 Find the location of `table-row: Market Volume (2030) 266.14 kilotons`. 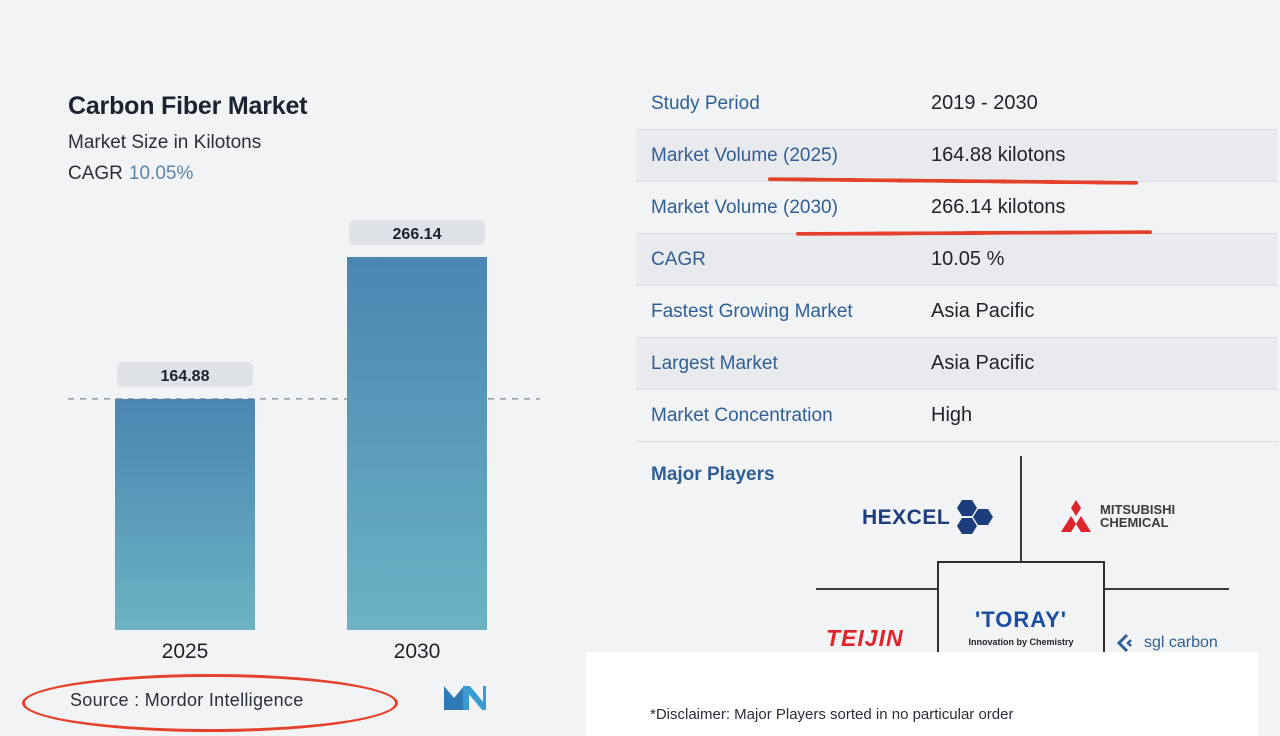

table-row: Market Volume (2030) 266.14 kilotons is located at coordinates (957, 208).